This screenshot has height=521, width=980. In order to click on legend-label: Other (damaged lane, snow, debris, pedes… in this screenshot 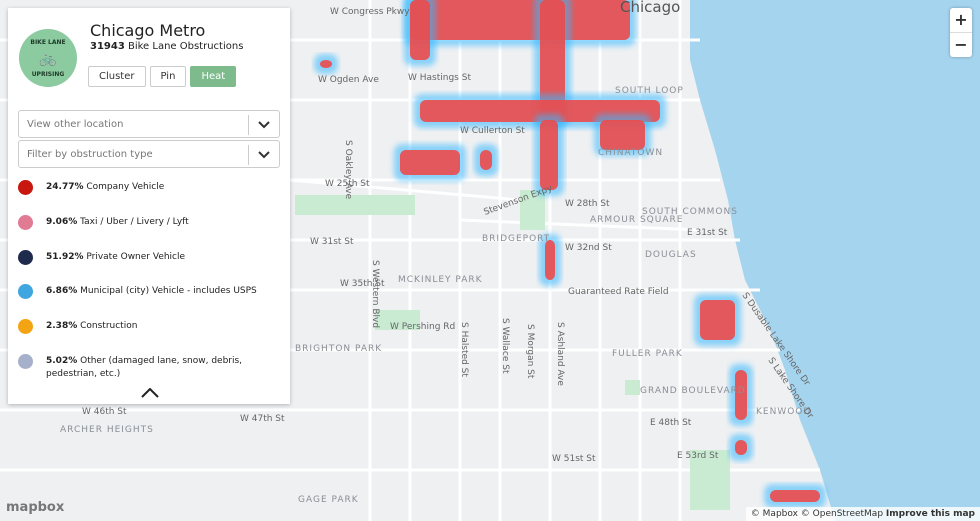, I will do `click(144, 367)`.